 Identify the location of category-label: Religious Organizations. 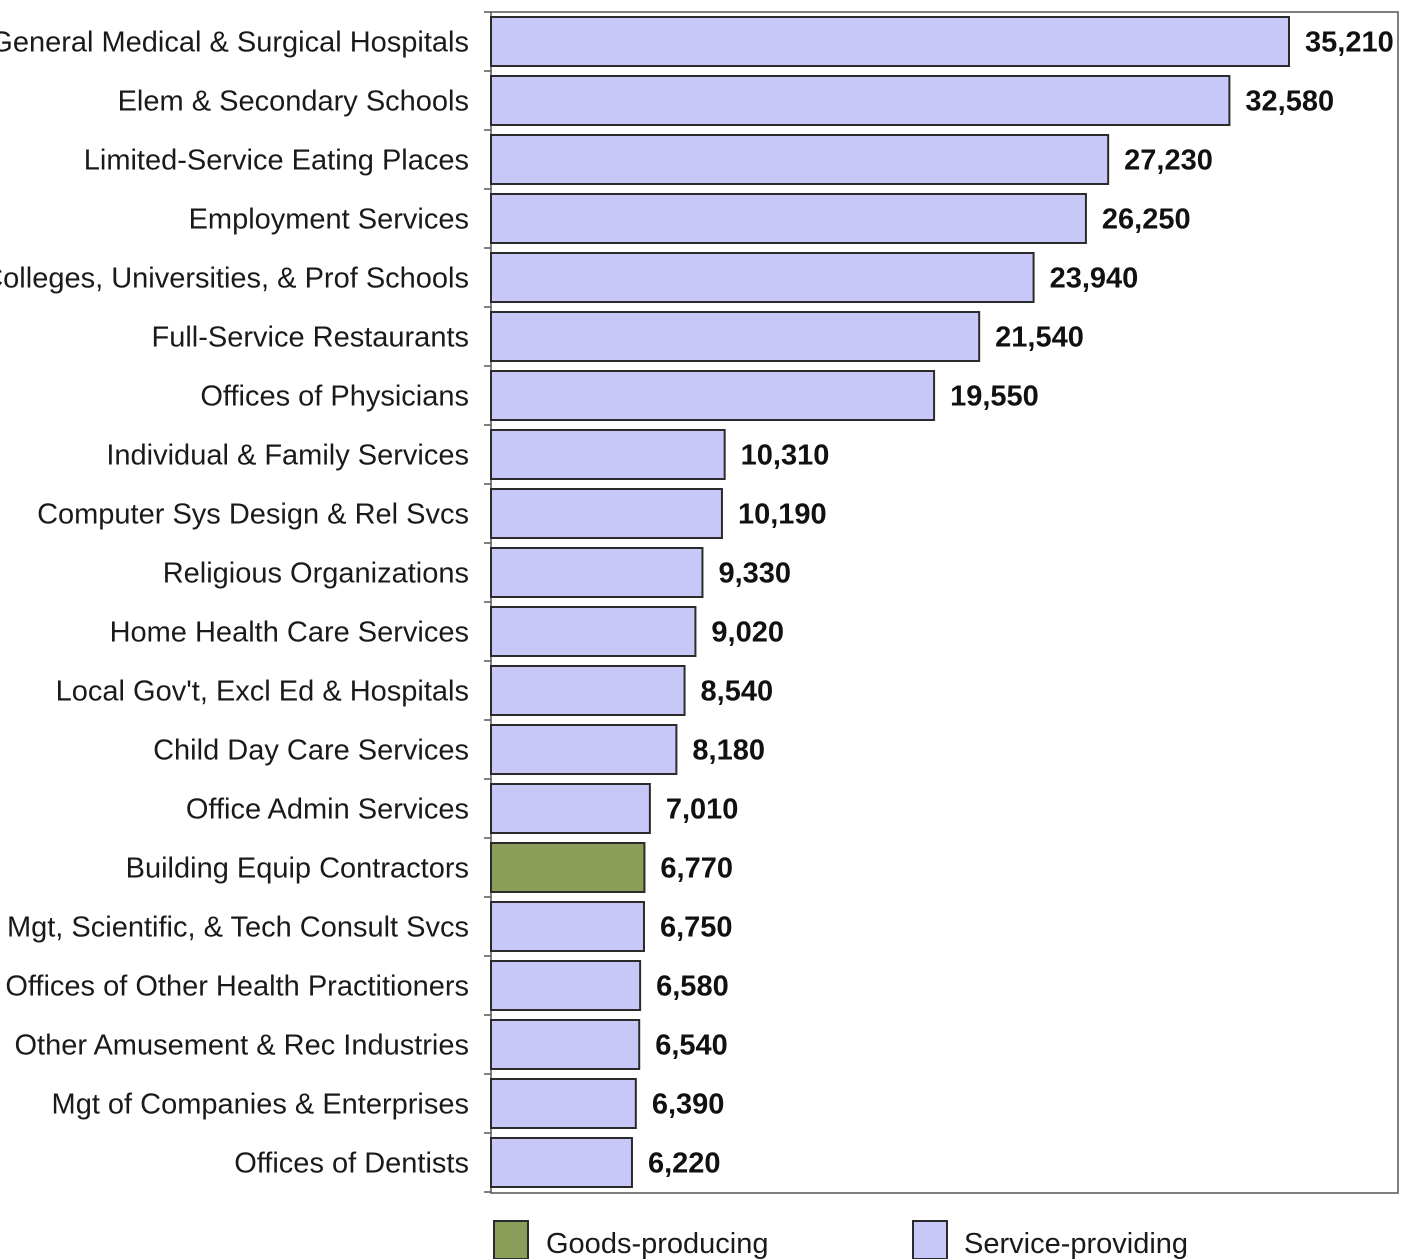
(316, 574).